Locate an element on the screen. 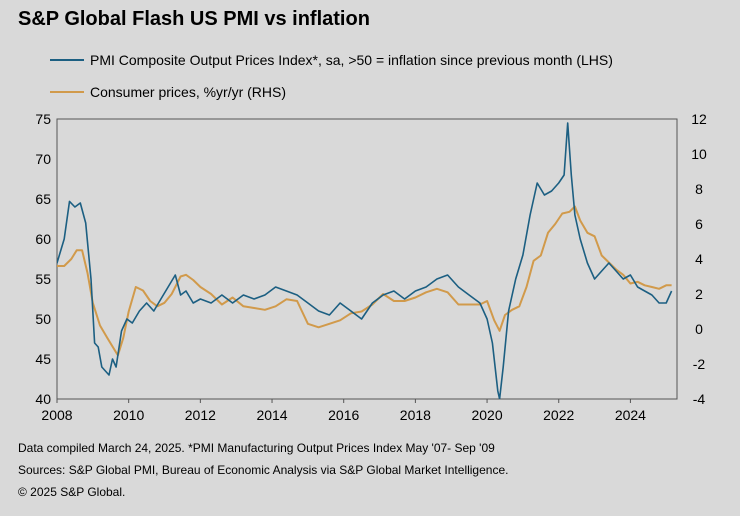 Image resolution: width=740 pixels, height=516 pixels. x-tick-label: 2016 is located at coordinates (343, 415).